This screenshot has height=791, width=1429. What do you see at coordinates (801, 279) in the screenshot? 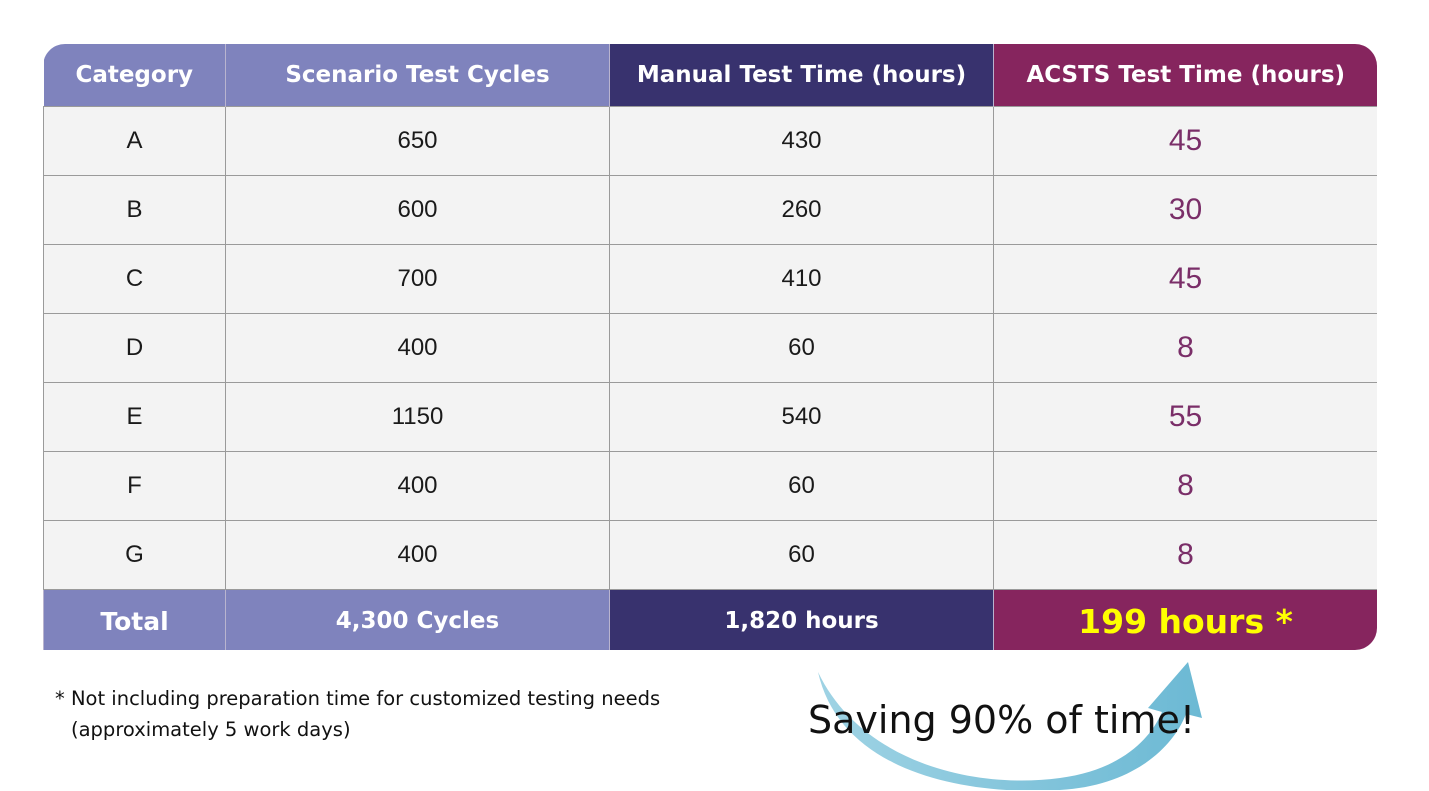
I see `cell-manual-time: 410` at bounding box center [801, 279].